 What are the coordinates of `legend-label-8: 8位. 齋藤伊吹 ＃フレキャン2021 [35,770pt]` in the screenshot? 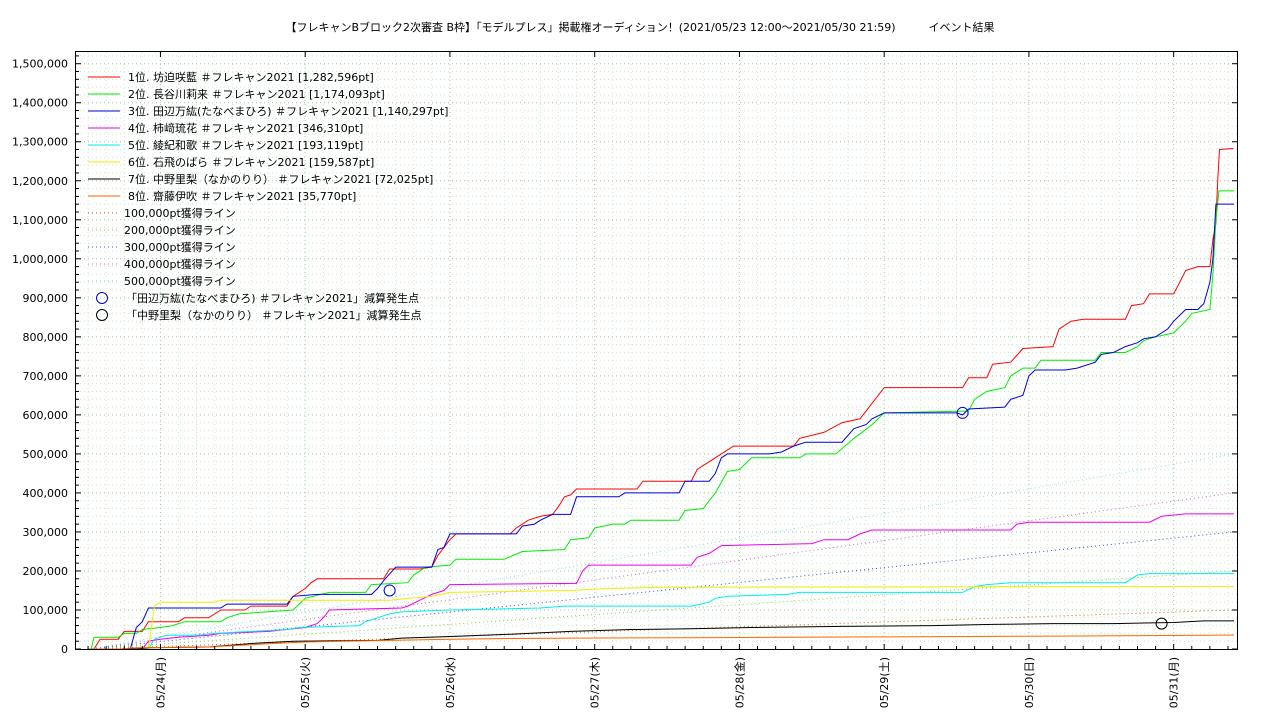 It's located at (242, 196).